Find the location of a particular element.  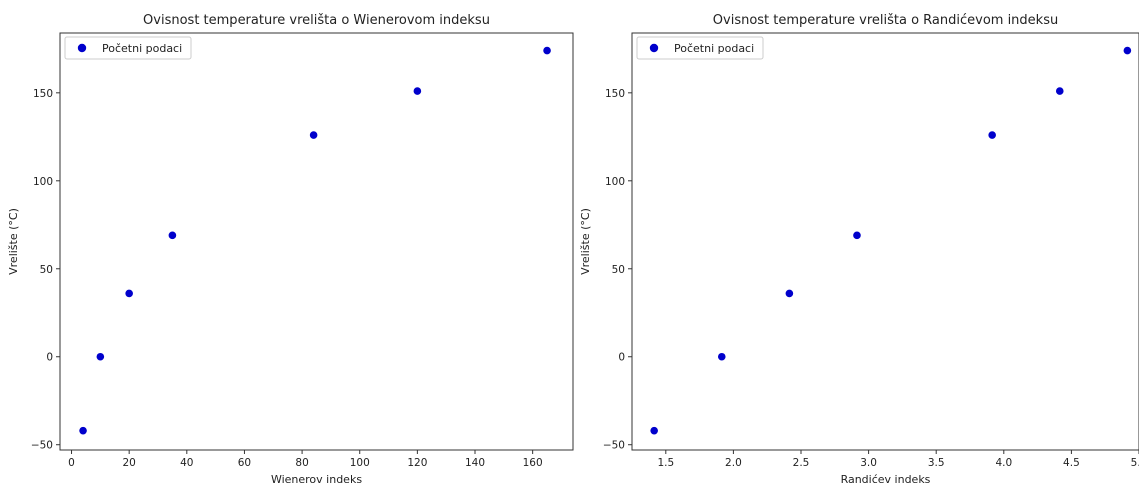

x-tick-label: 3.0 is located at coordinates (868, 463).